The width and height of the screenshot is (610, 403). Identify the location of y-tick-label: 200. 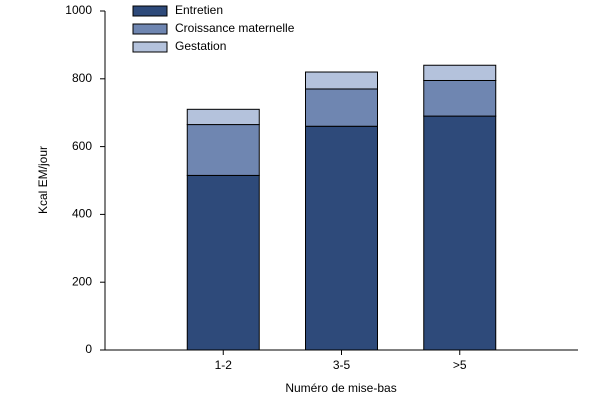
(82, 281).